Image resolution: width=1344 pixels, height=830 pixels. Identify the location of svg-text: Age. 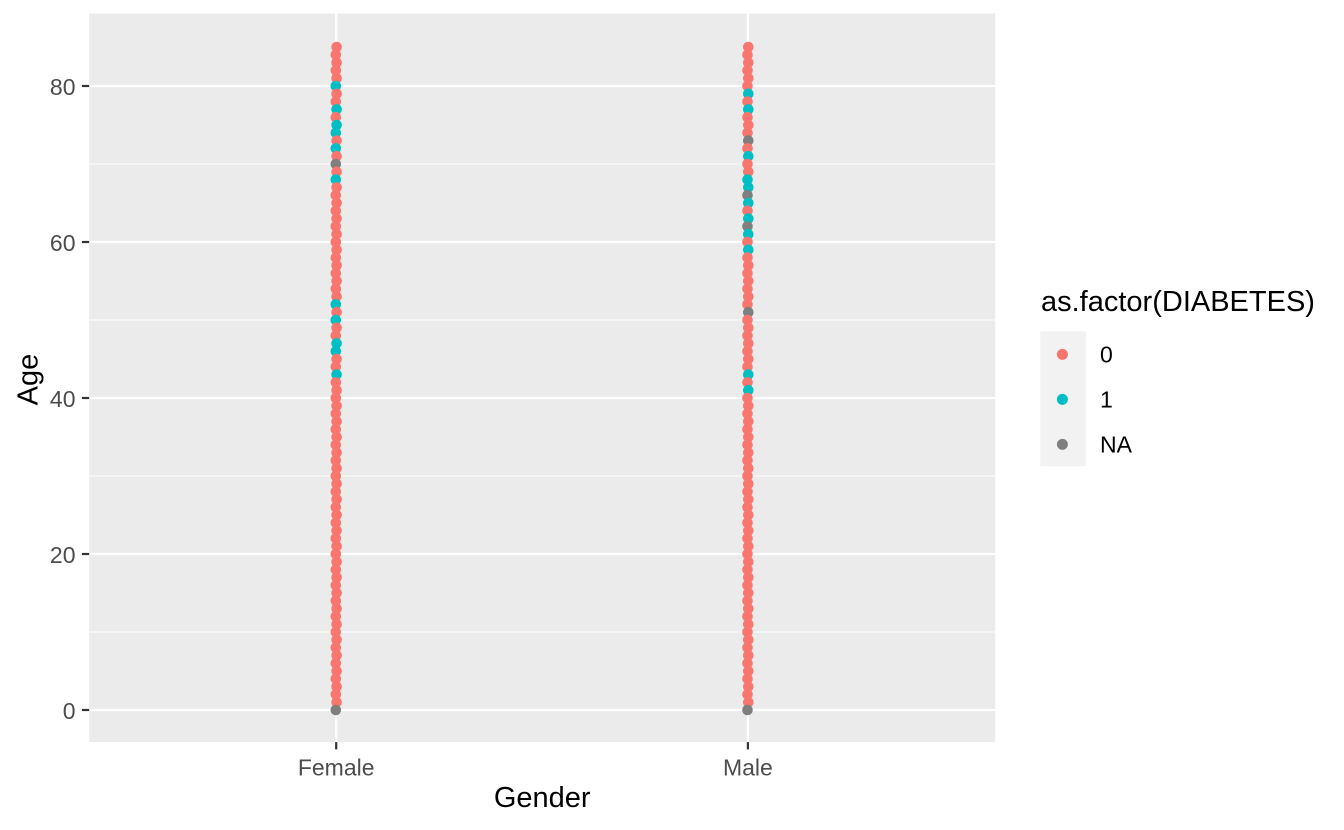
(29, 380).